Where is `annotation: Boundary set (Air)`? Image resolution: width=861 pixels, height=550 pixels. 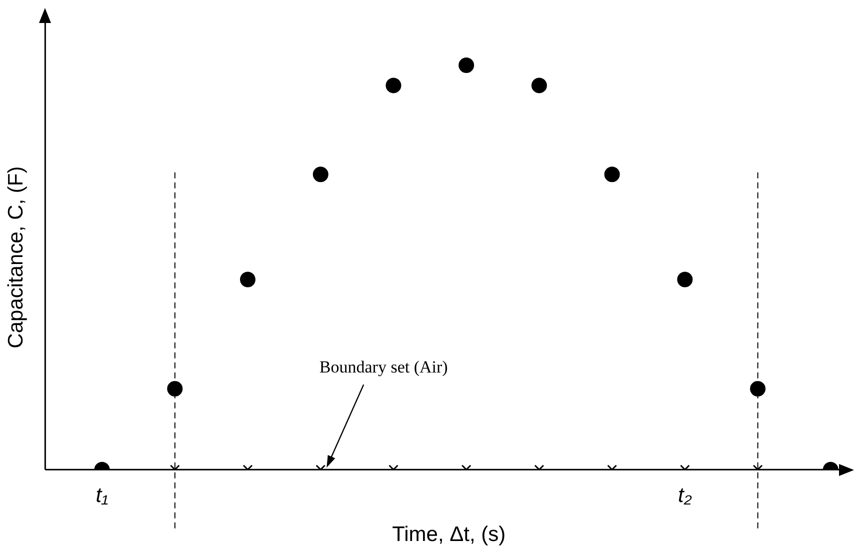
annotation: Boundary set (Air) is located at coordinates (383, 367).